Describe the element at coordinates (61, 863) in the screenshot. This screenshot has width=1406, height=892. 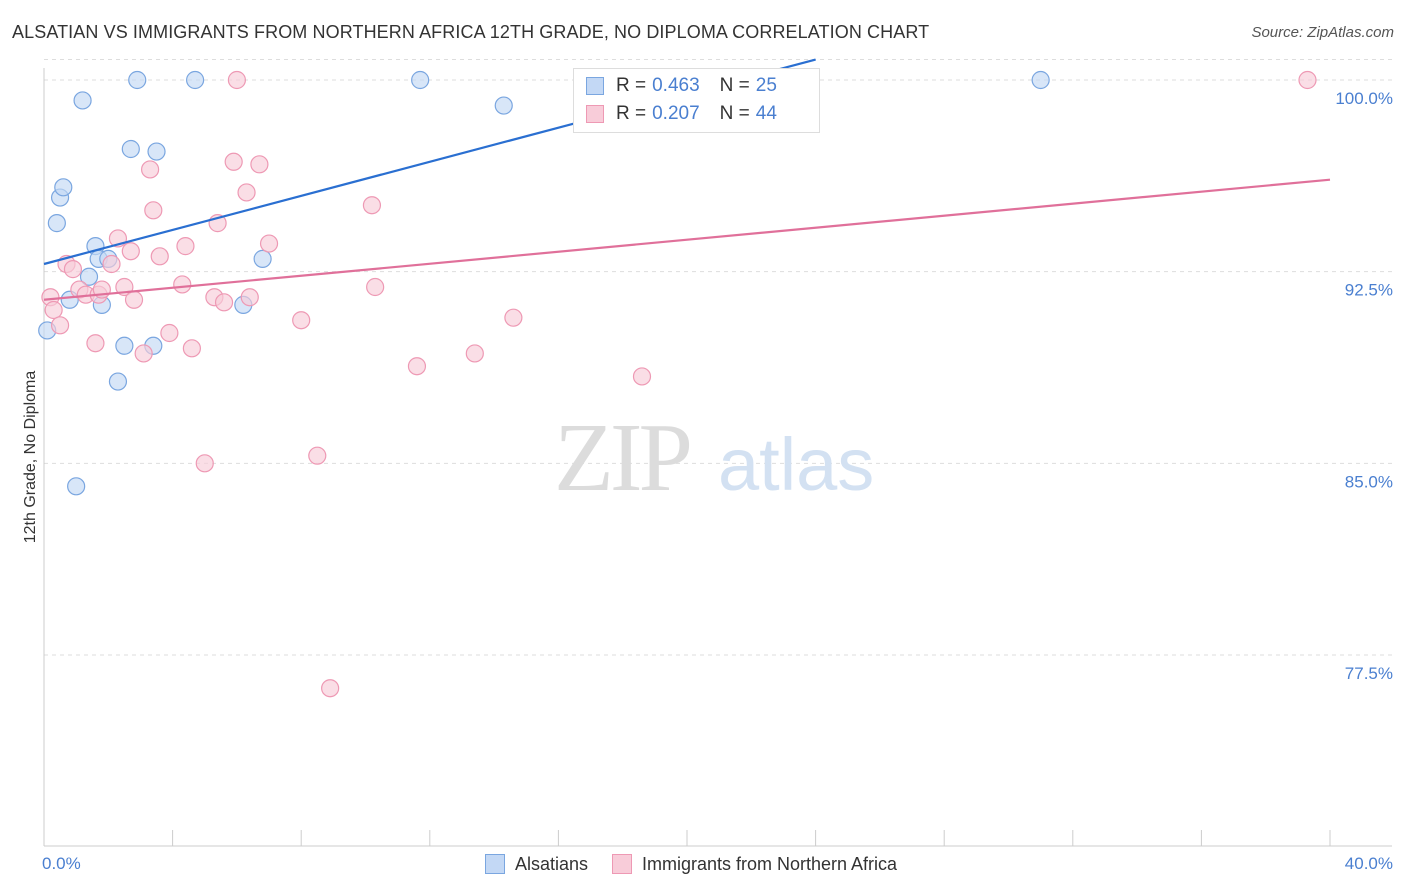
I see `x-tick-label: 0.0%` at that location.